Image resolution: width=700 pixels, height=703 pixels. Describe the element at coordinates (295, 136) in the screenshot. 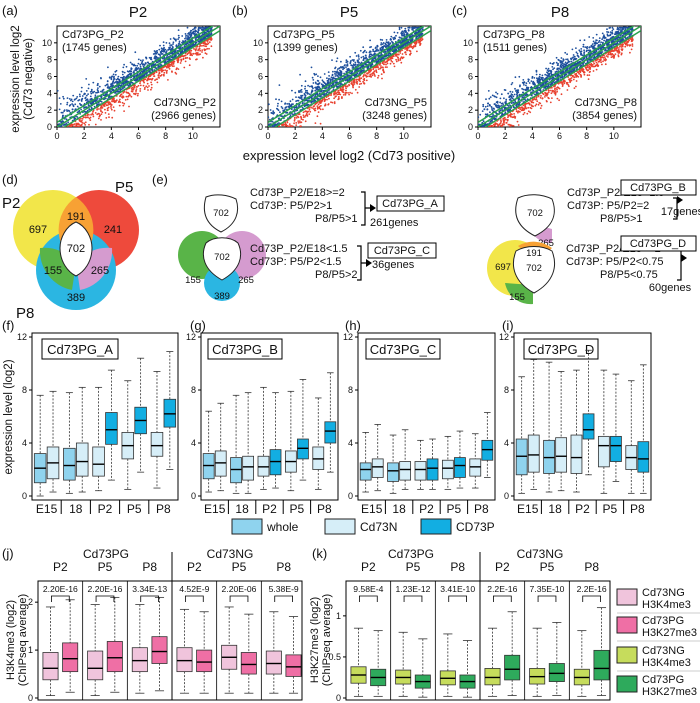

I see `x-tick-label: 2` at that location.